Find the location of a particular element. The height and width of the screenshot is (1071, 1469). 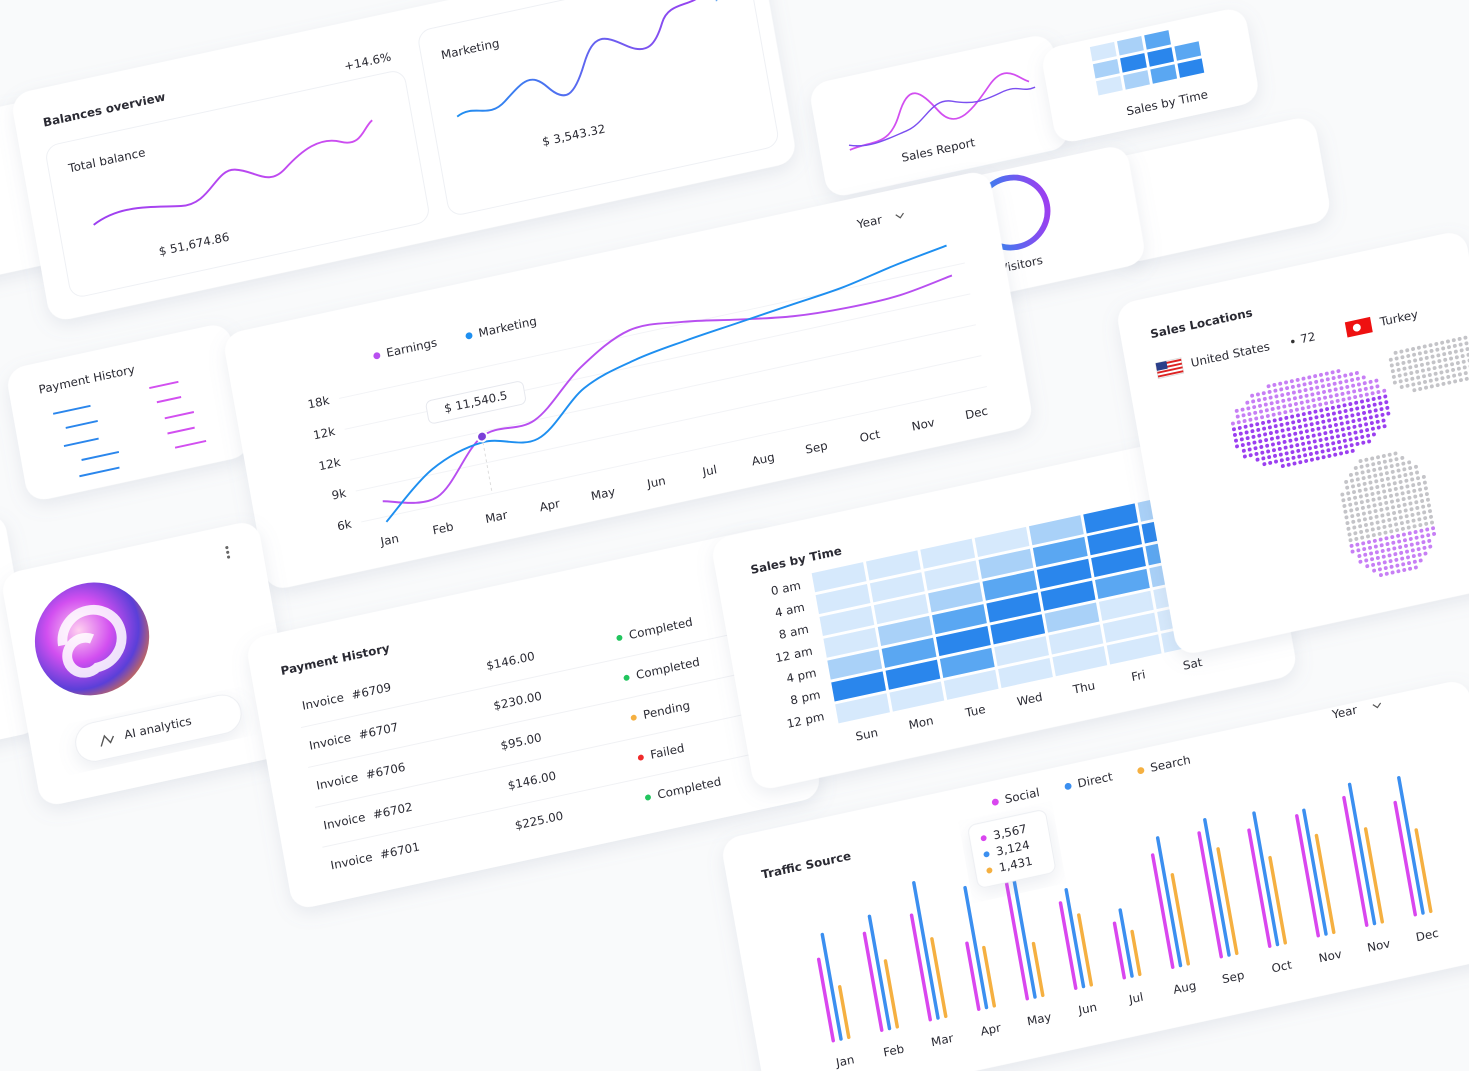

x-label: Sep is located at coordinates (1233, 977).